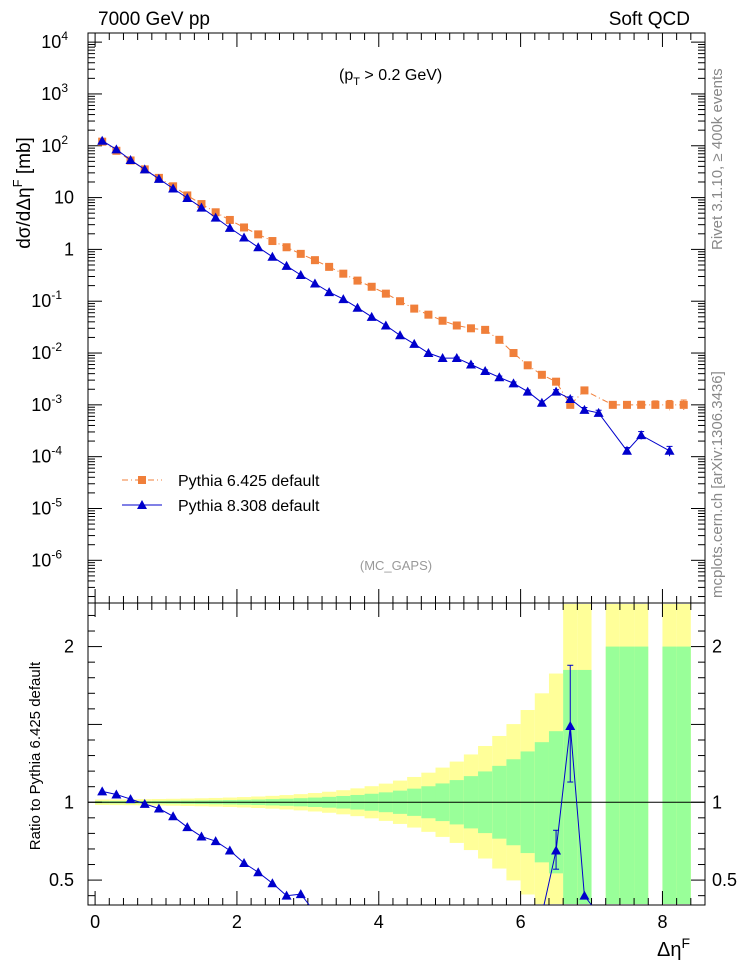 The width and height of the screenshot is (746, 972). I want to click on cut-annotation: (pT > 0.2 GeV), so click(390, 77).